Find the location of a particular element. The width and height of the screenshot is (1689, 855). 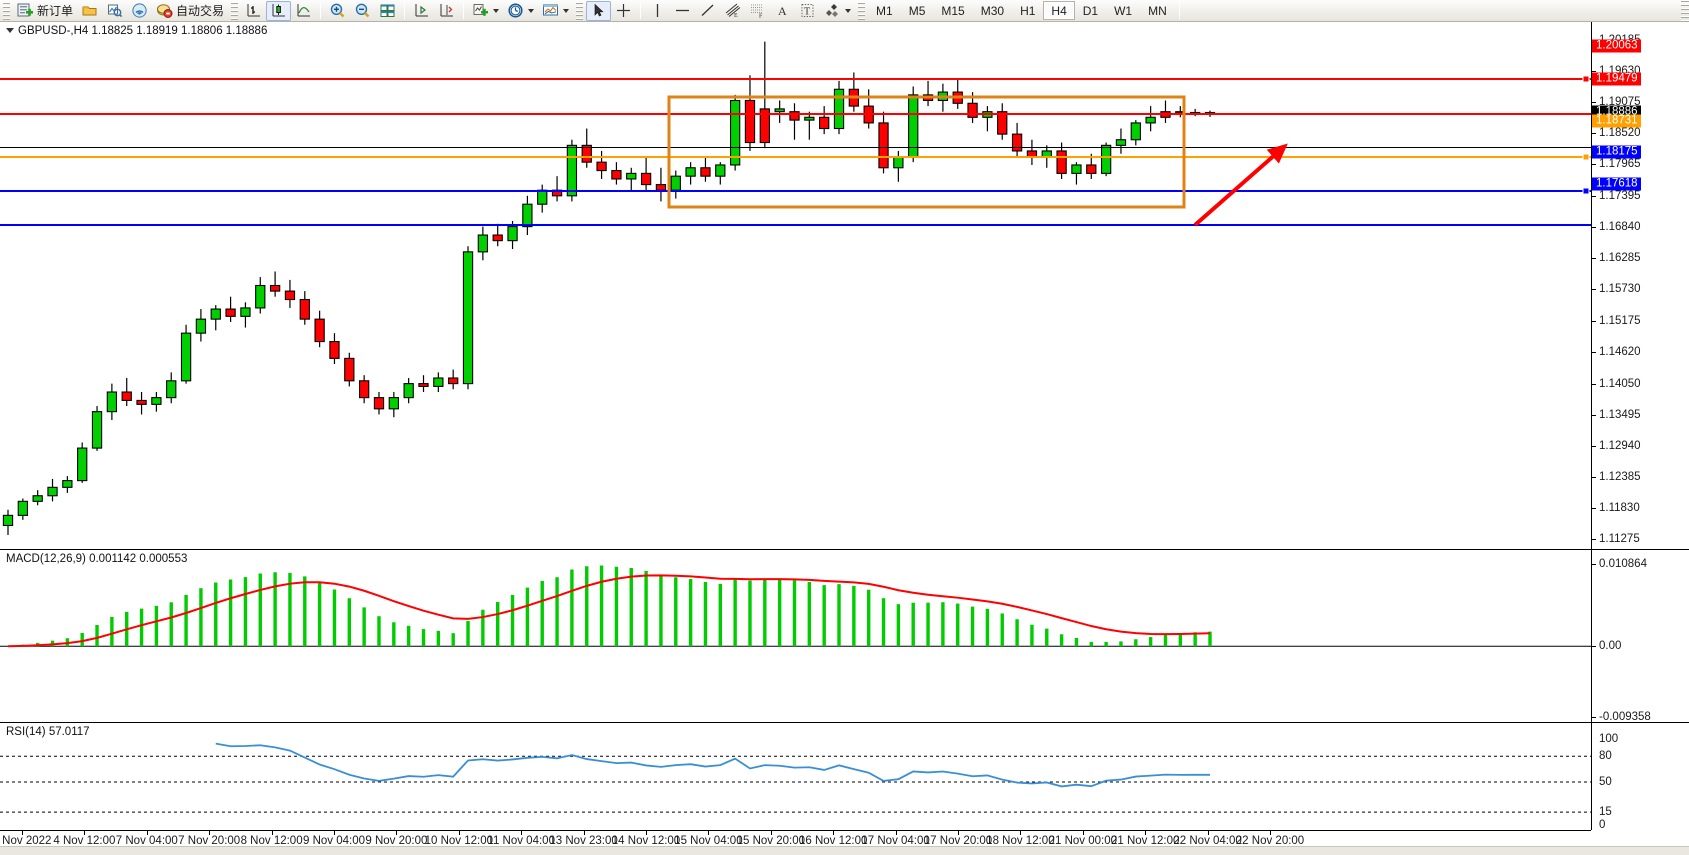

shapes-button is located at coordinates (837, 11).